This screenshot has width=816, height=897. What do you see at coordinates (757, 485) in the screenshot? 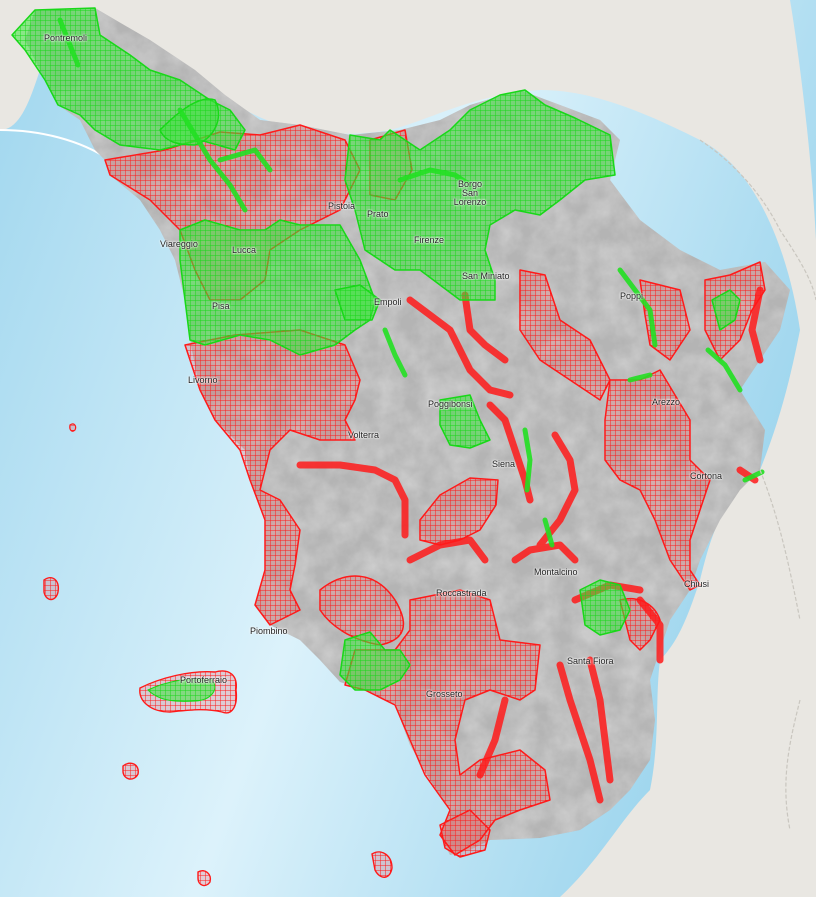
I see `region-border` at bounding box center [757, 485].